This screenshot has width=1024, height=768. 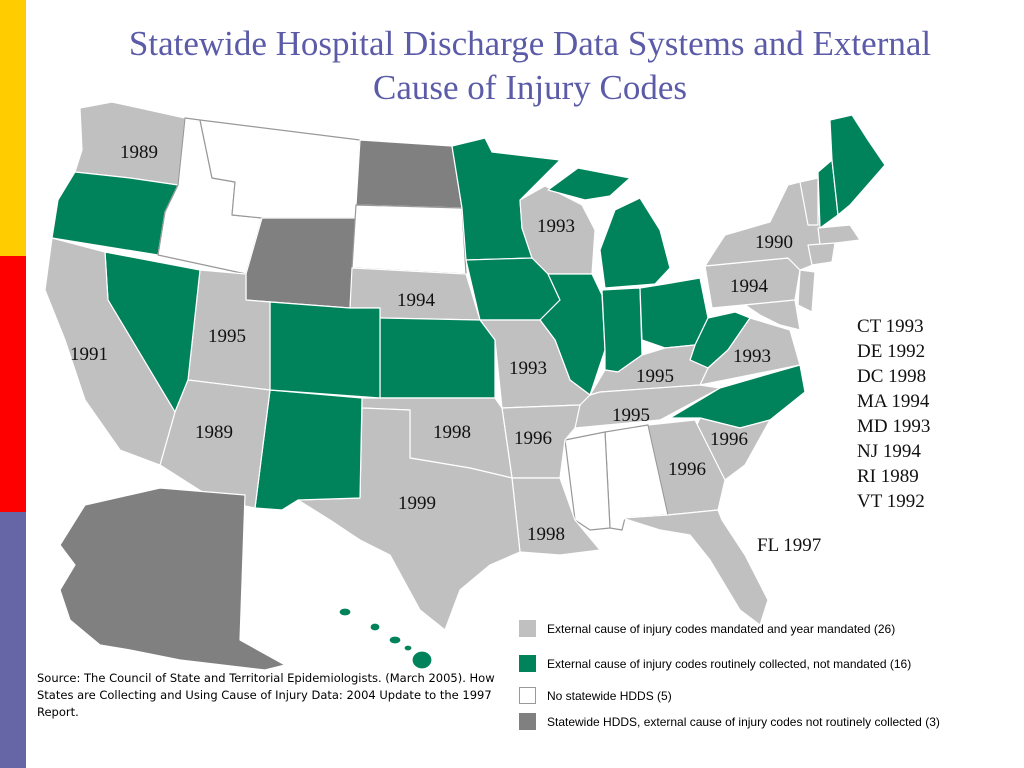 I want to click on small-state-md: MD 1993, so click(x=894, y=426).